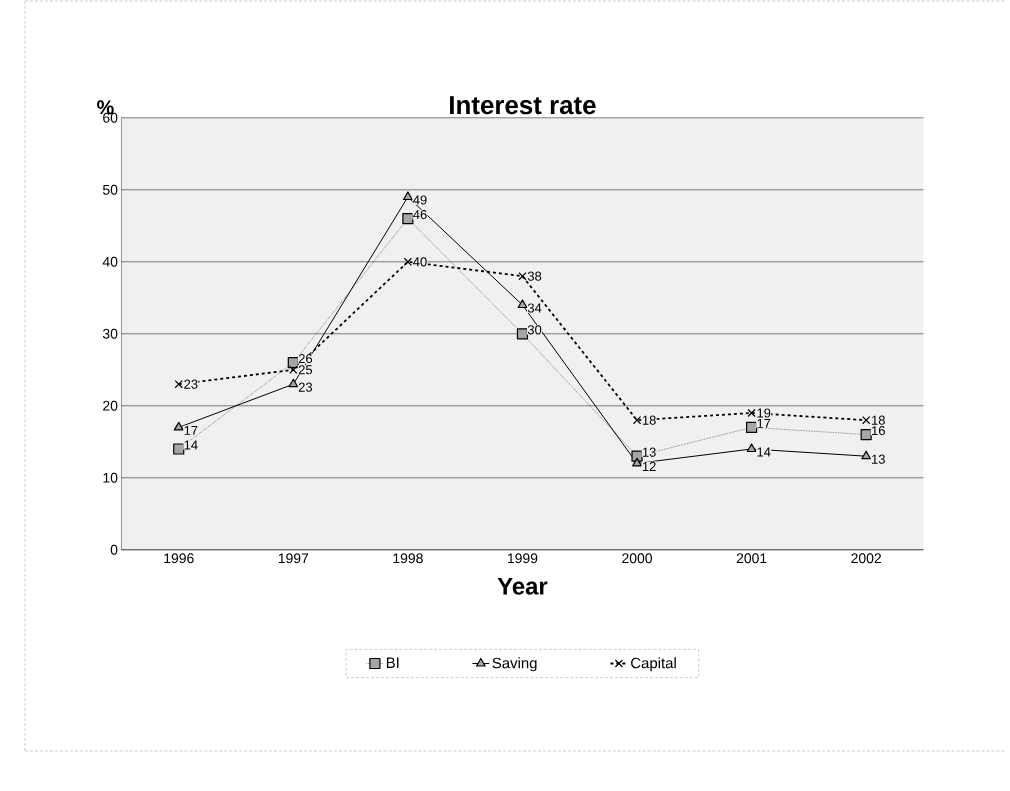 This screenshot has height=791, width=1010. I want to click on x-tick-label: 1999, so click(523, 558).